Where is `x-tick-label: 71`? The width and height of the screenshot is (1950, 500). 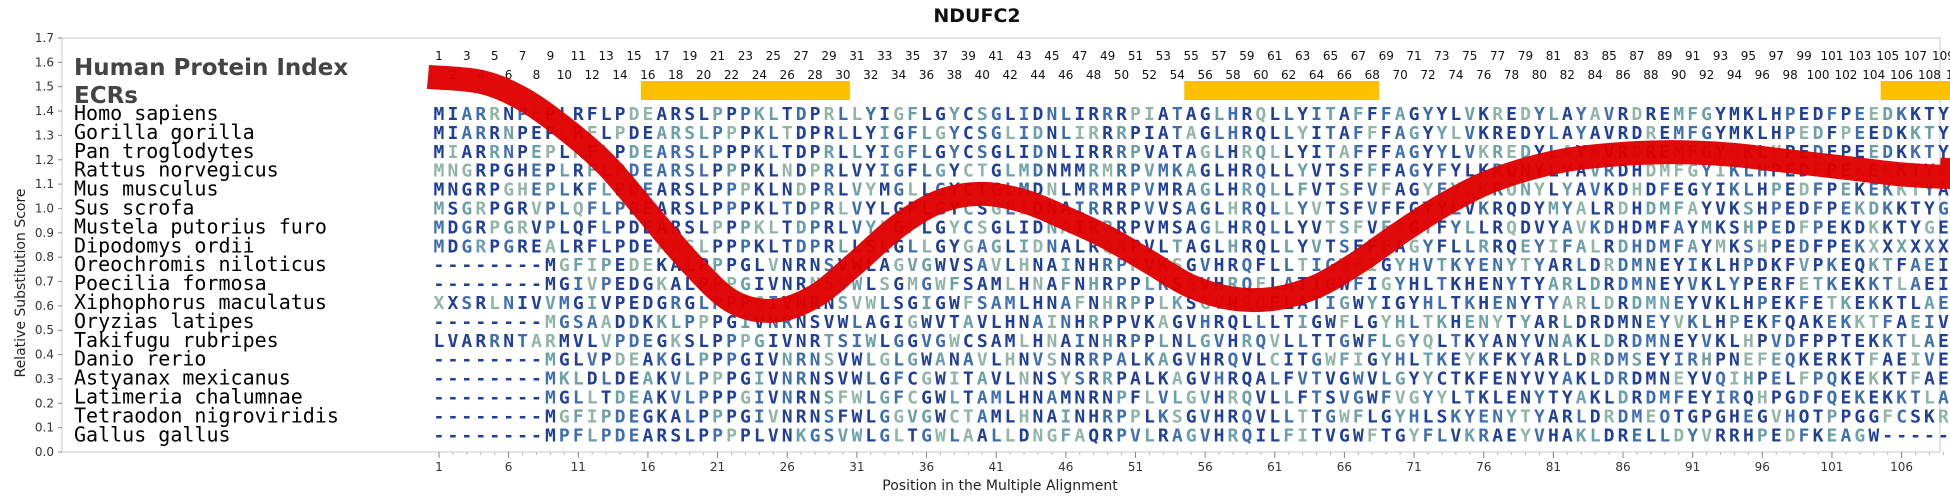
x-tick-label: 71 is located at coordinates (1413, 467).